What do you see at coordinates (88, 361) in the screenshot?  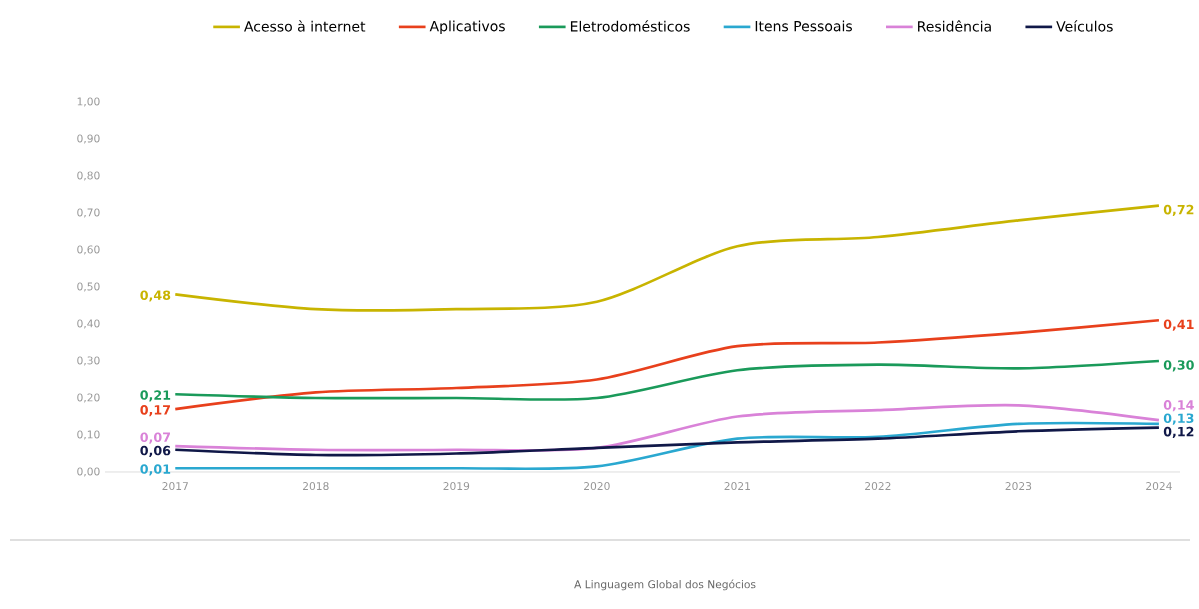 I see `y-tick-label: 0,30` at bounding box center [88, 361].